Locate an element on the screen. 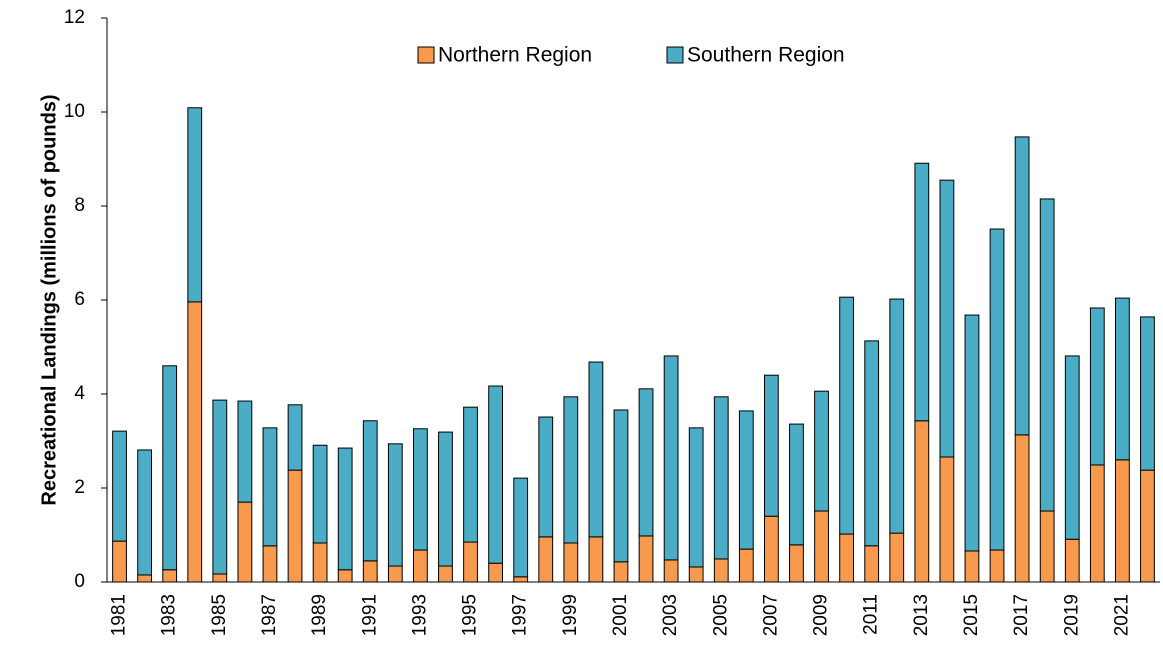 The image size is (1163, 659). x-tick-label: 2019 is located at coordinates (1071, 615).